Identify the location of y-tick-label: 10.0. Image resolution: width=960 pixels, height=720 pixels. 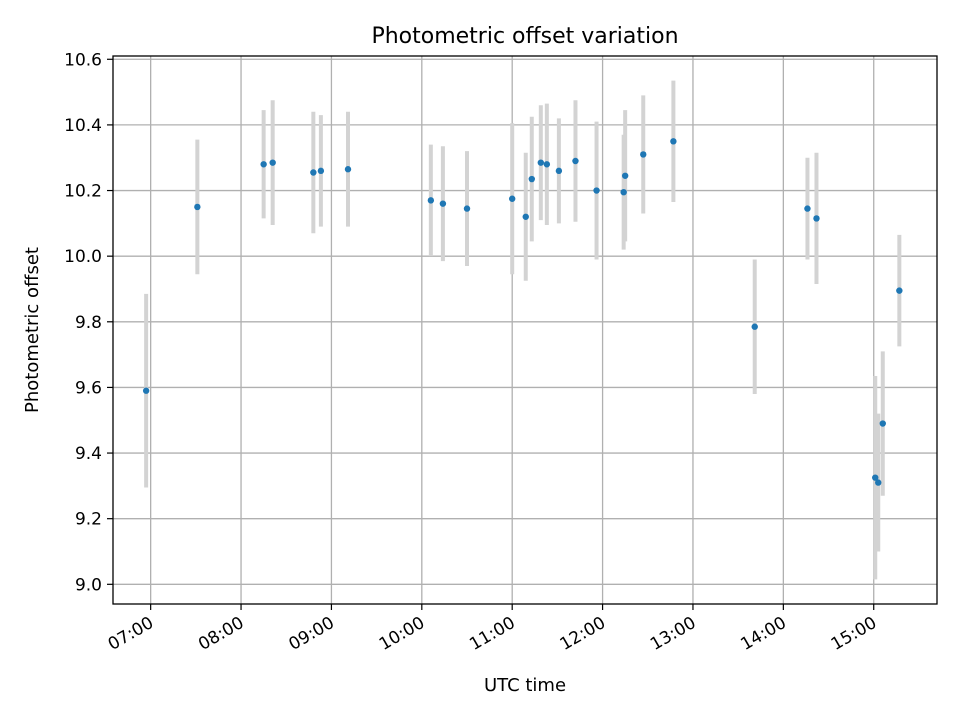
(83, 257).